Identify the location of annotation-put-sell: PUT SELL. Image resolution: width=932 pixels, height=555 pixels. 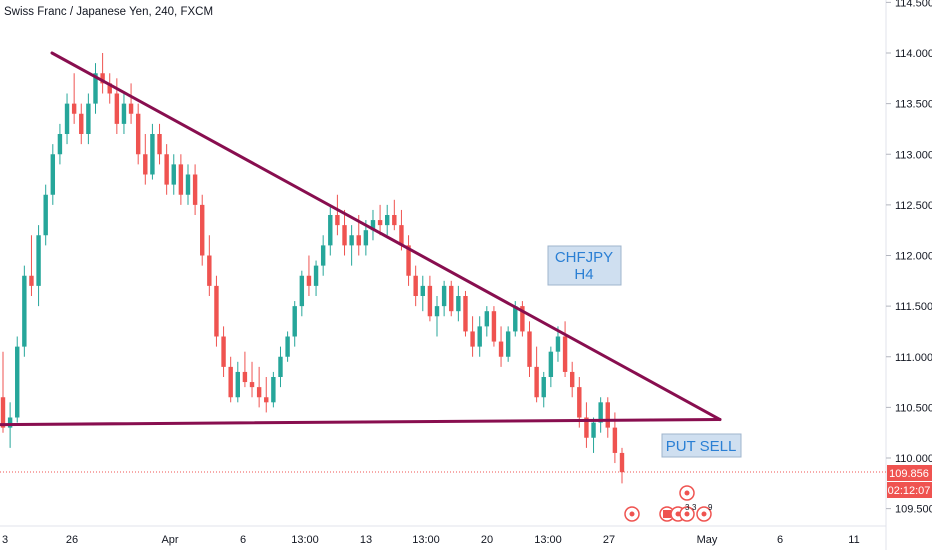
(701, 445).